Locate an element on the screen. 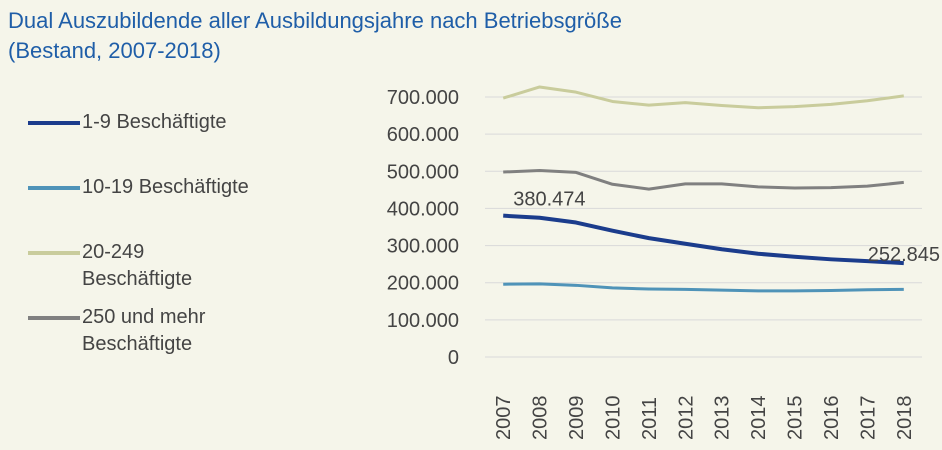 This screenshot has width=942, height=450. x-tick-label: 2010 is located at coordinates (613, 418).